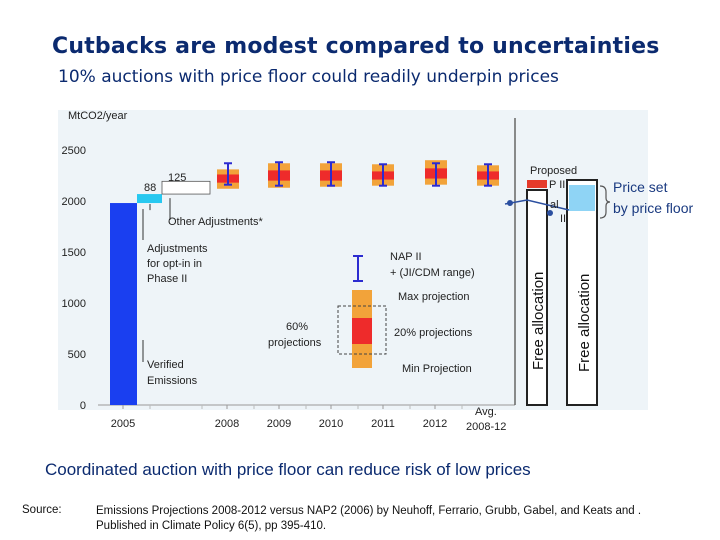 The width and height of the screenshot is (720, 540). Describe the element at coordinates (435, 424) in the screenshot. I see `x-tick-label: 2012` at that location.